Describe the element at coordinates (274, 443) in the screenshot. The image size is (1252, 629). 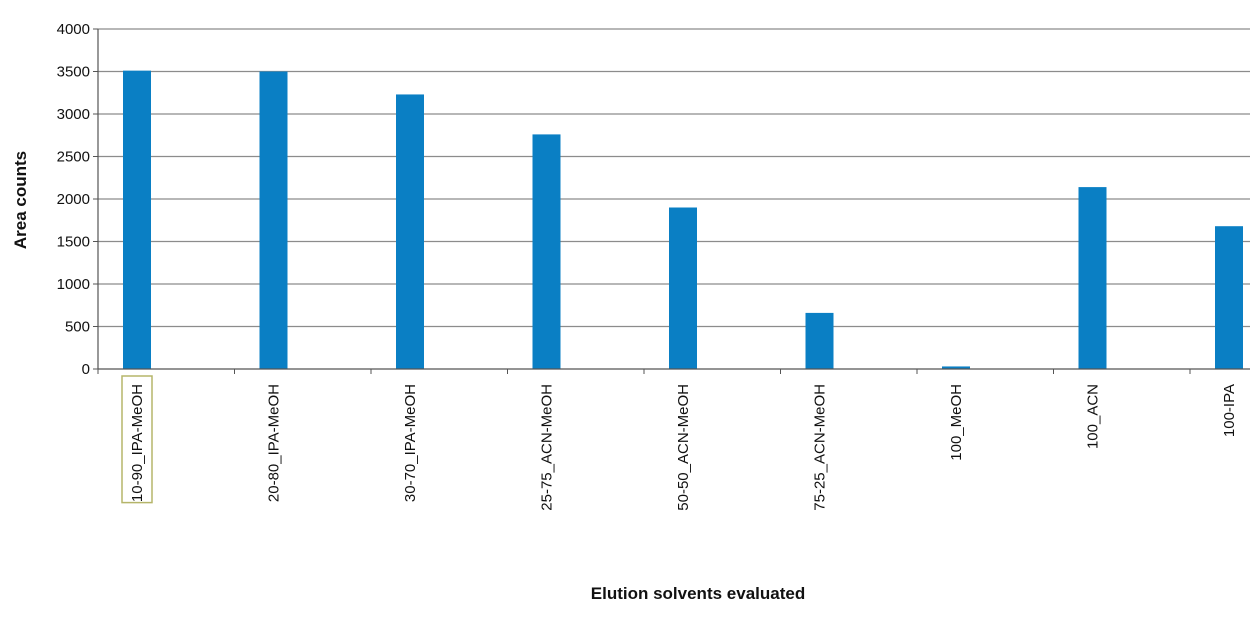
I see `x-tick-label: 20-80_IPA-MeOH` at that location.